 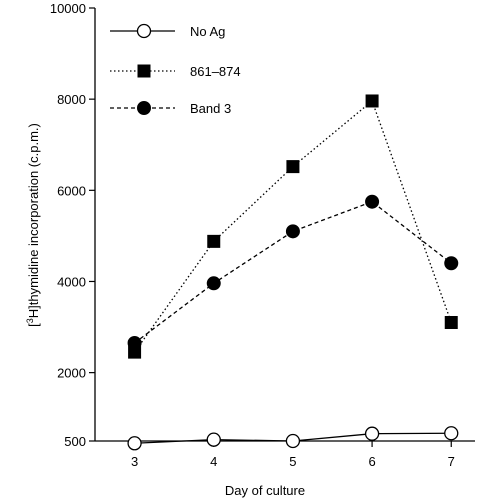 What do you see at coordinates (265, 490) in the screenshot?
I see `x-axis-label: Day of culture` at bounding box center [265, 490].